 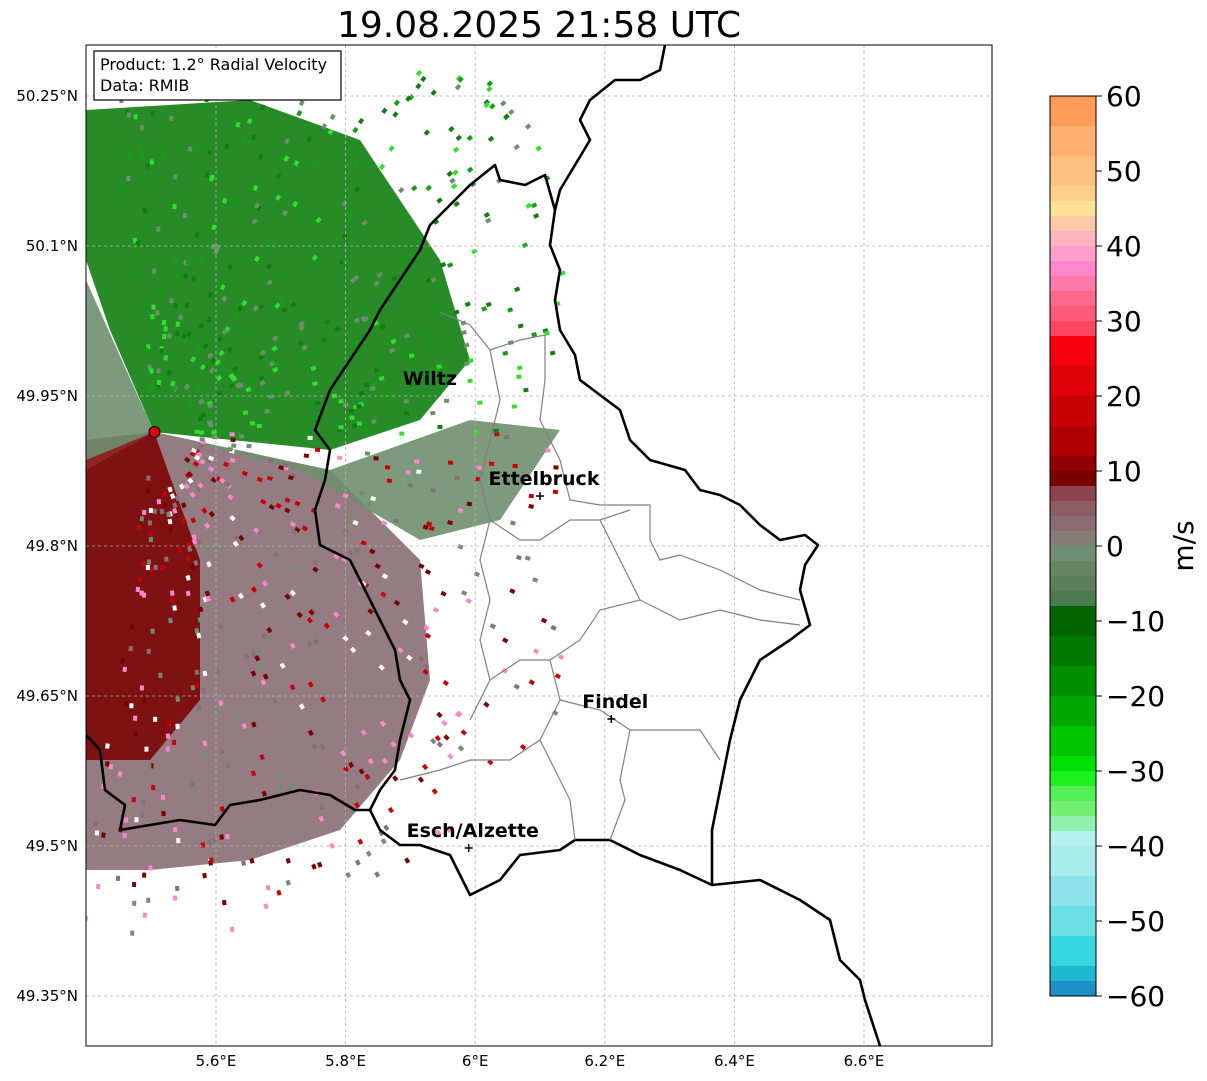 I want to click on product-info-box: Product: 1.2° Radial Velocity Data: RMIB, so click(x=217, y=75).